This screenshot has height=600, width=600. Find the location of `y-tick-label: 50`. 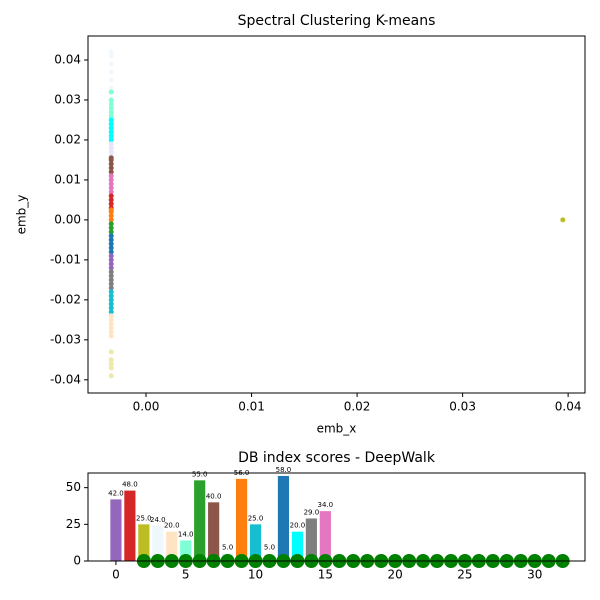

y-tick-label: 50 is located at coordinates (73, 487).